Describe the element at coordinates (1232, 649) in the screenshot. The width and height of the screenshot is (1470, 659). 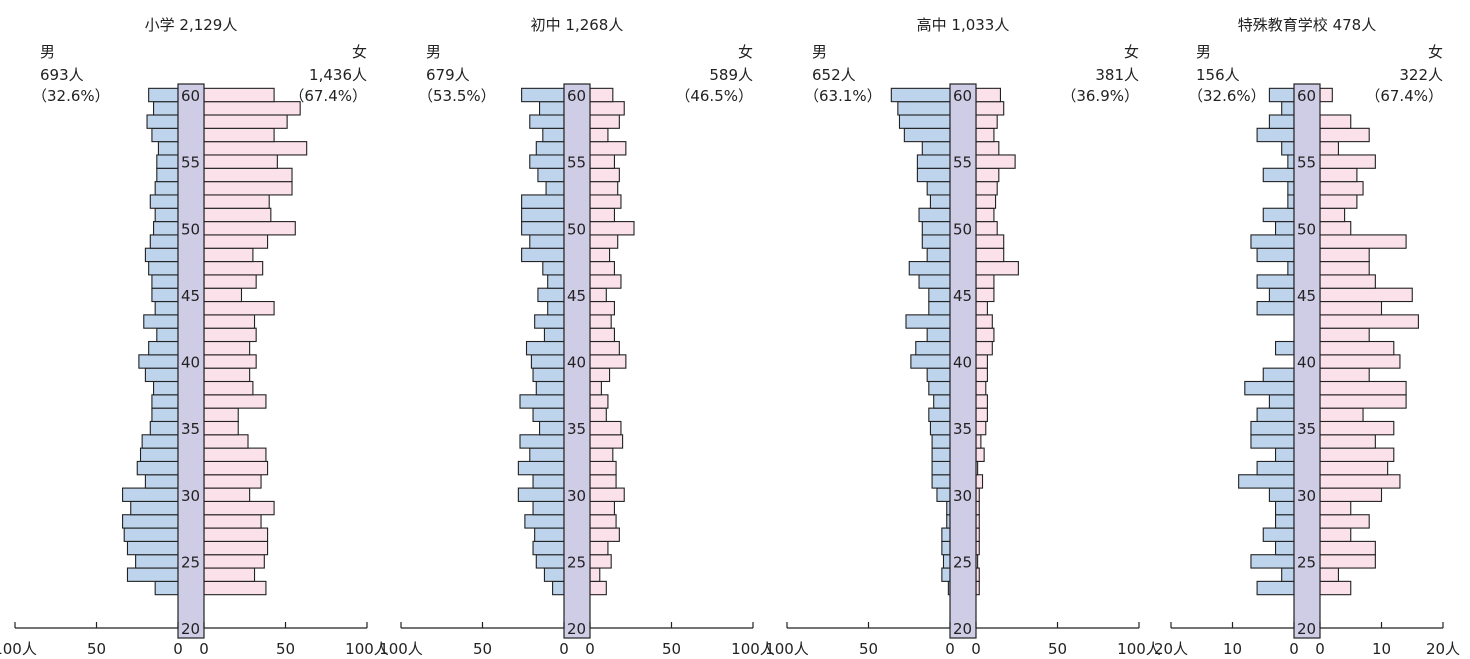
I see `male-tick-label: 10` at that location.